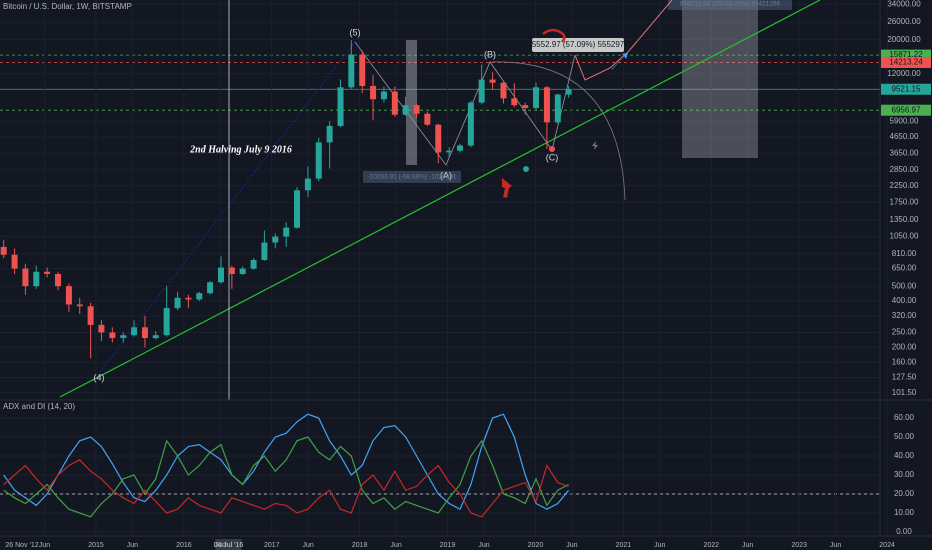 The width and height of the screenshot is (932, 550). What do you see at coordinates (446, 175) in the screenshot?
I see `annotation: (A)` at bounding box center [446, 175].